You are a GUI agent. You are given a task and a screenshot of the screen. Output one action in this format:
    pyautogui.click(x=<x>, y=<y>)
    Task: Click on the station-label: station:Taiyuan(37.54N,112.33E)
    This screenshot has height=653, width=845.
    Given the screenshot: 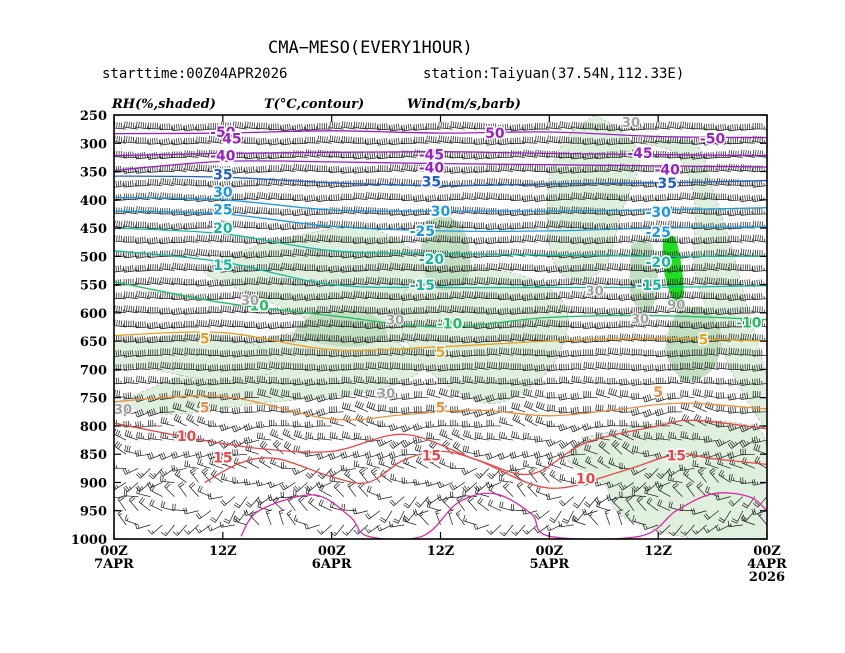 What is the action you would take?
    pyautogui.click(x=554, y=74)
    